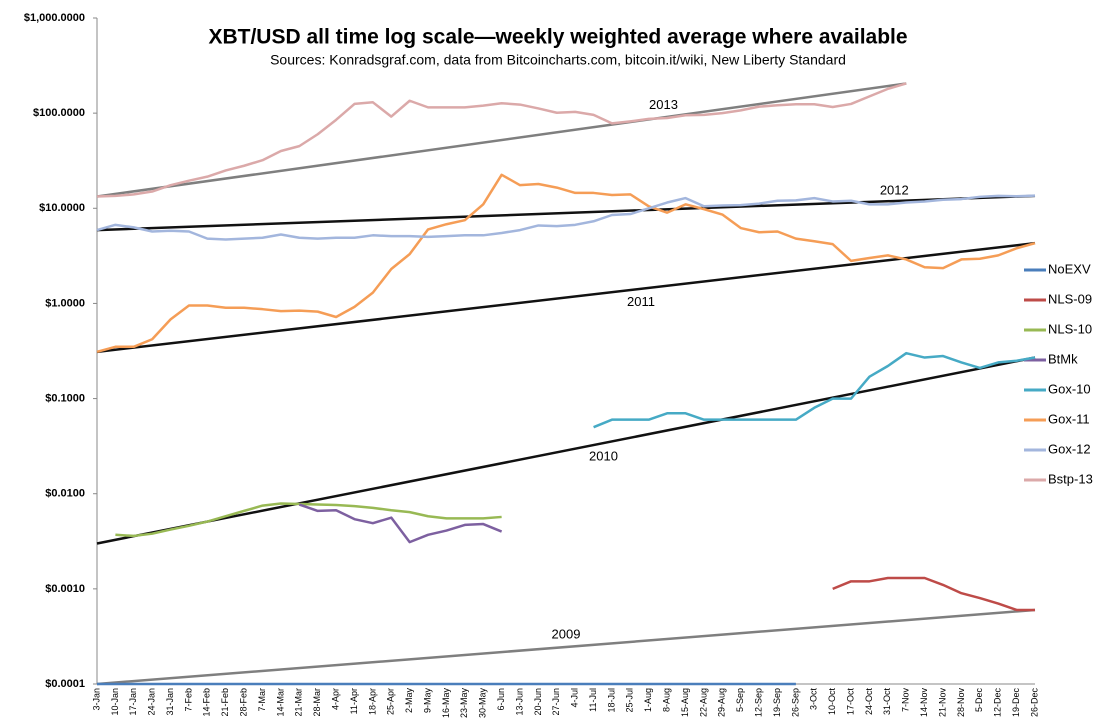 This screenshot has height=718, width=1099. Describe the element at coordinates (758, 702) in the screenshot. I see `x-tick-label: 12-Sep` at that location.